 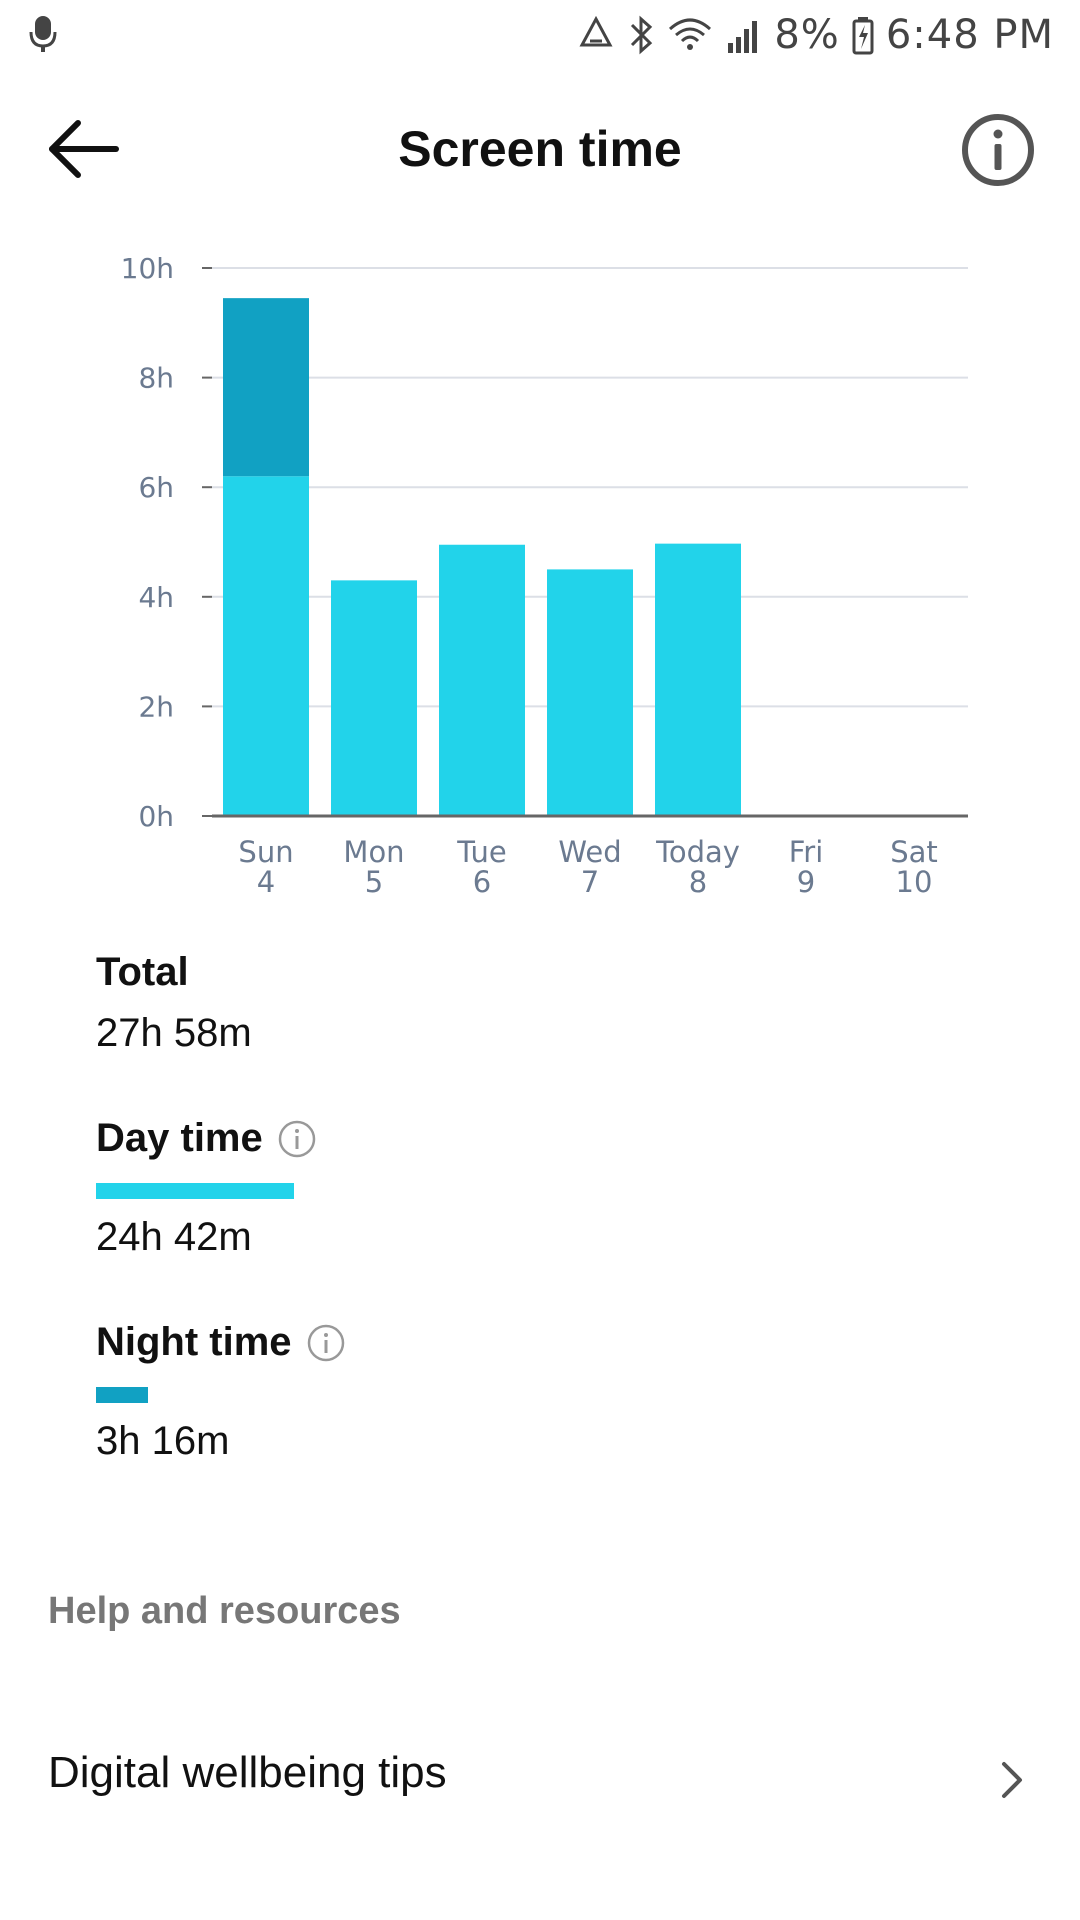 What do you see at coordinates (807, 35) in the screenshot?
I see `battery-percentage: 8%` at bounding box center [807, 35].